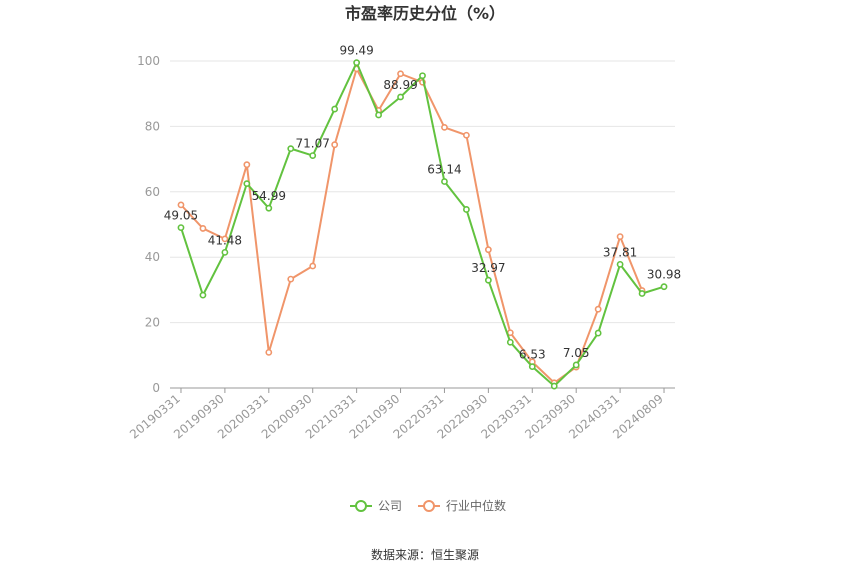 This screenshot has width=850, height=575. What do you see at coordinates (400, 85) in the screenshot?
I see `data-label: 88.99` at bounding box center [400, 85].